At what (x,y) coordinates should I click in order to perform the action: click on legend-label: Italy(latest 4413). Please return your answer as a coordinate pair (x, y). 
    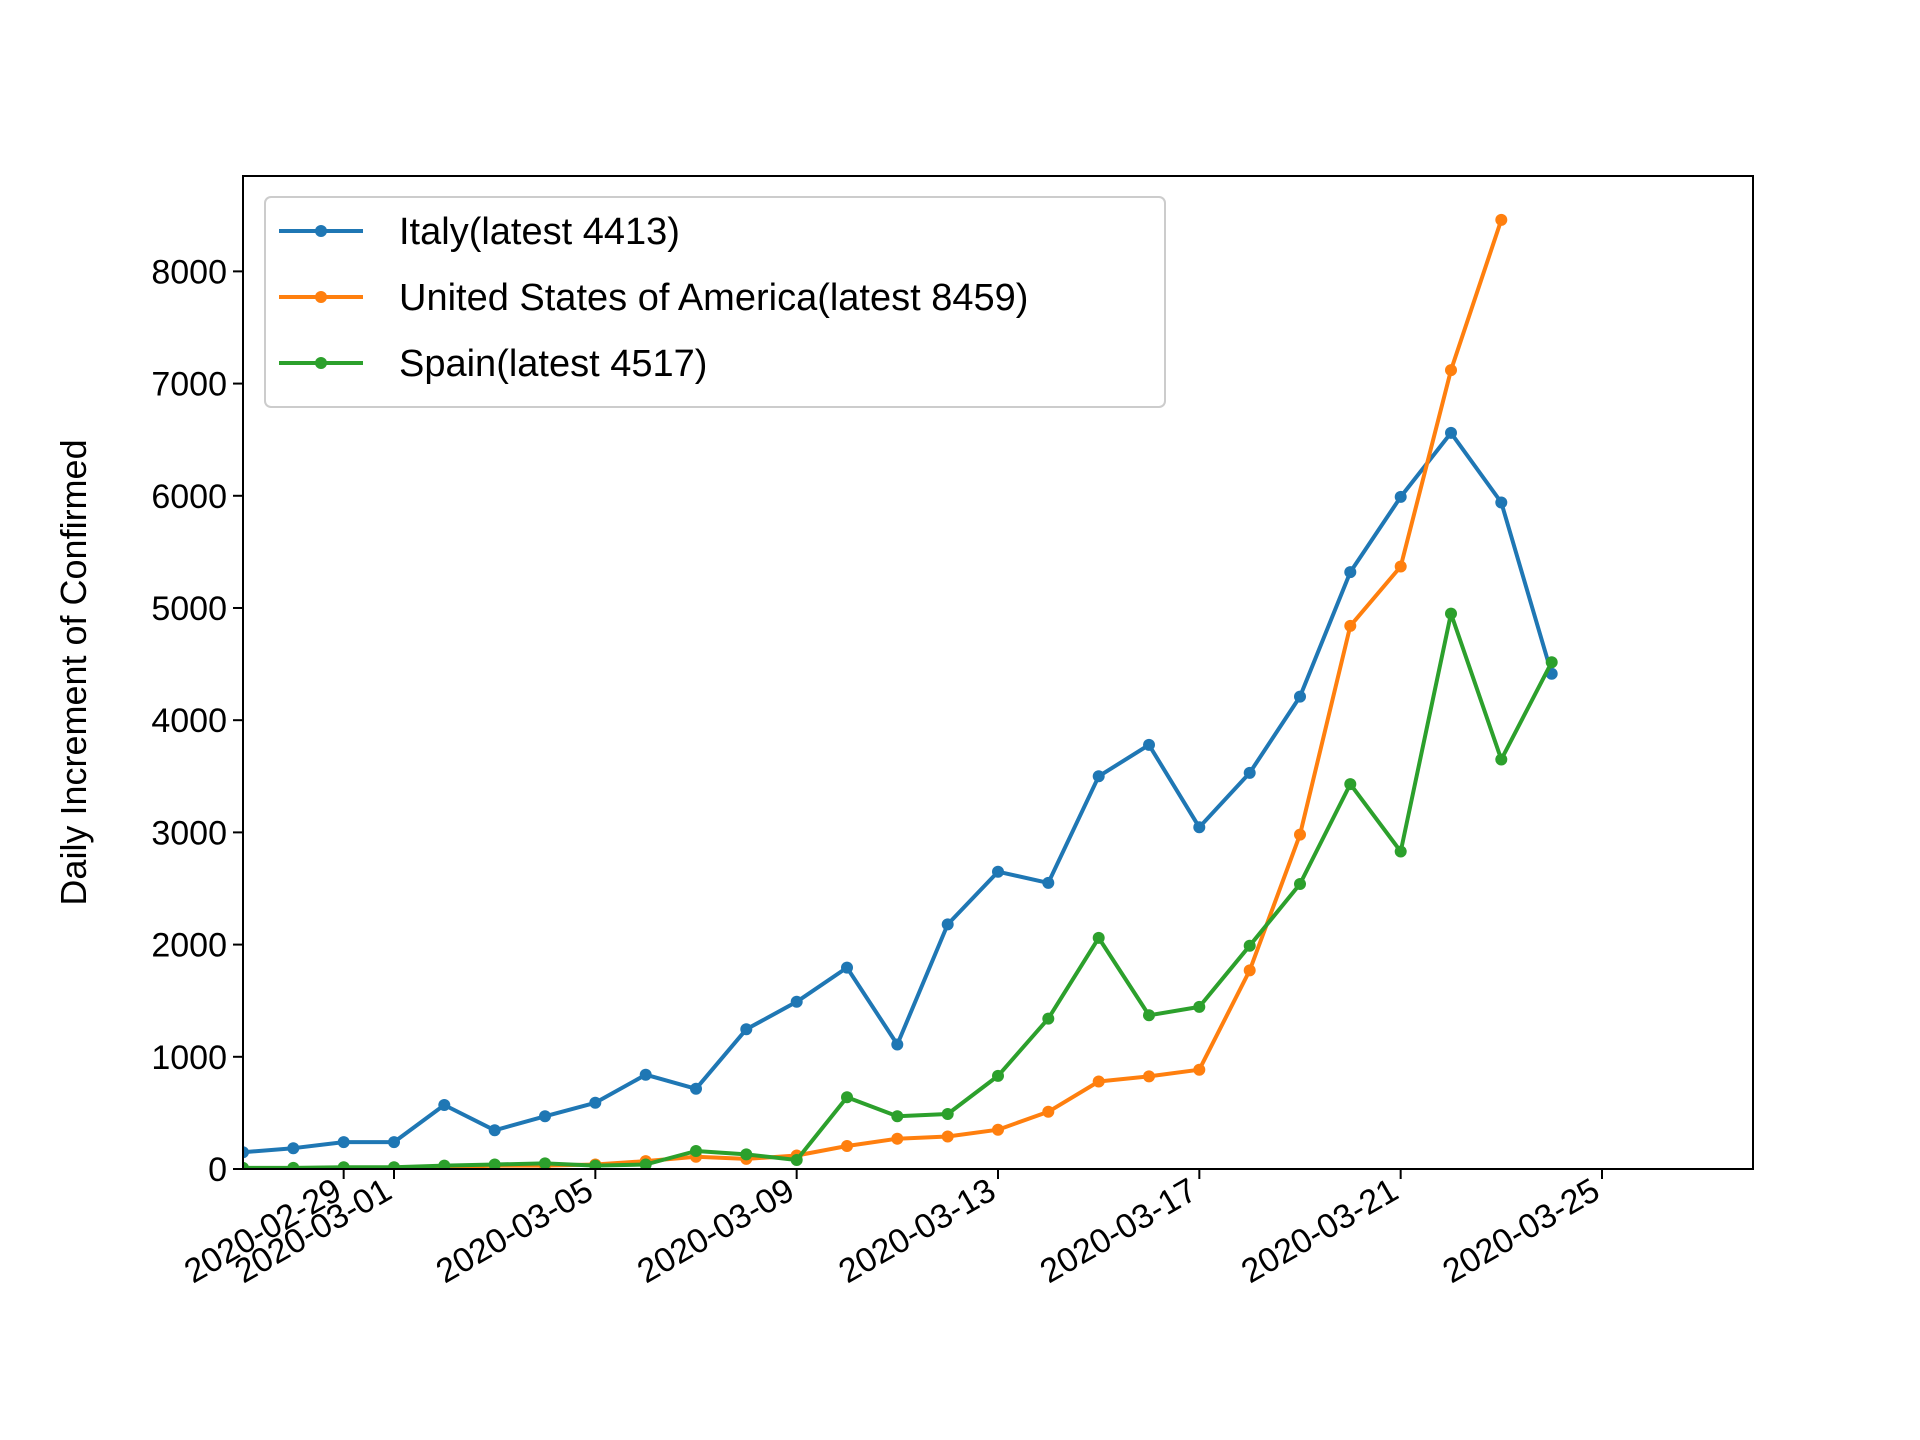
    Looking at the image, I should click on (539, 232).